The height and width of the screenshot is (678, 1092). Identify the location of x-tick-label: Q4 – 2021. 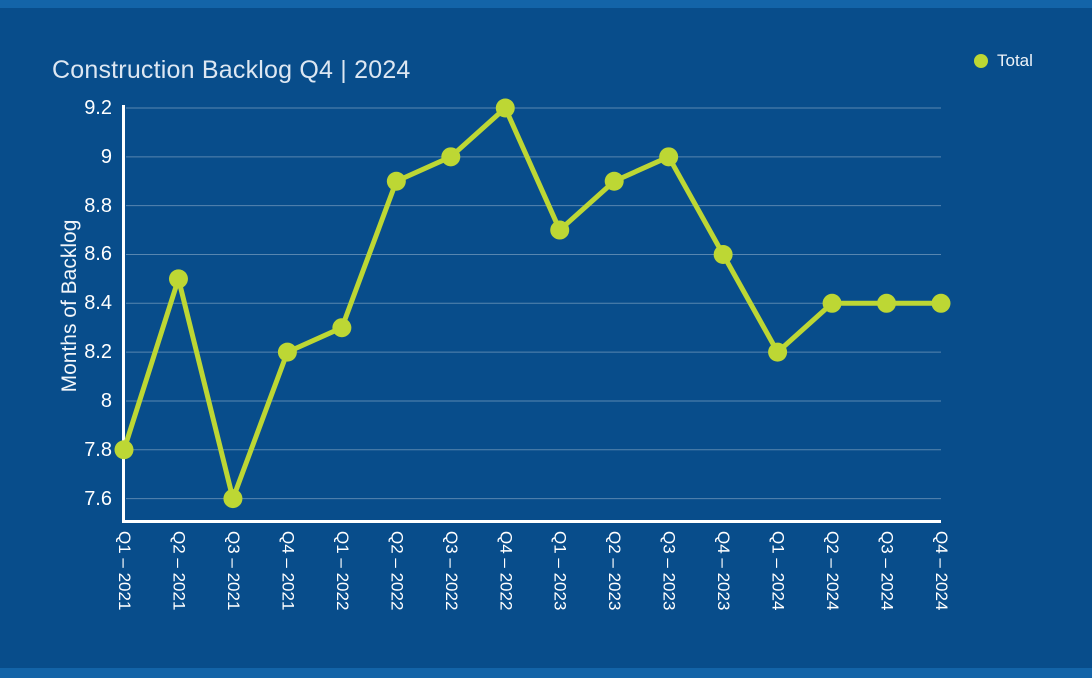
(288, 571).